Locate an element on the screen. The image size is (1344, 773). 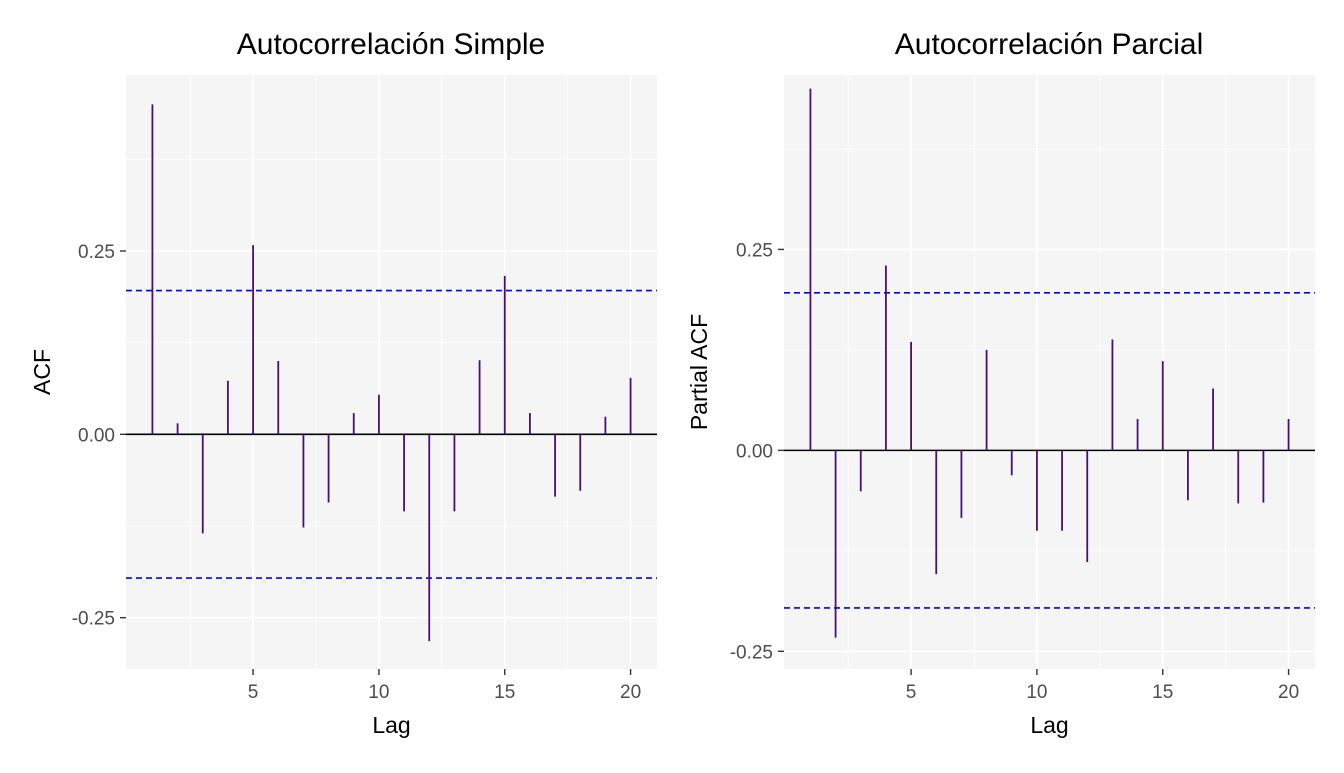
panel1-y-tick-label: -0.25 is located at coordinates (93, 619).